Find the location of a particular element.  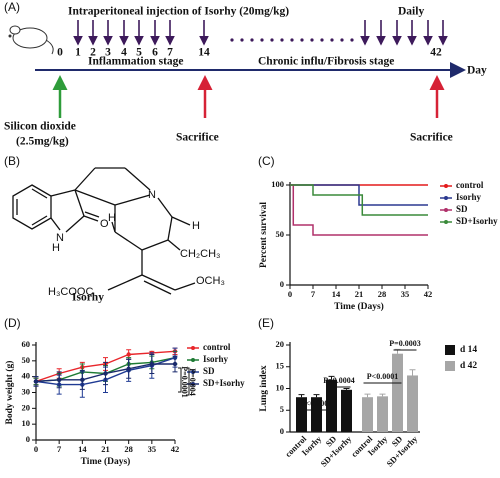

day-label: 2 is located at coordinates (93, 53).